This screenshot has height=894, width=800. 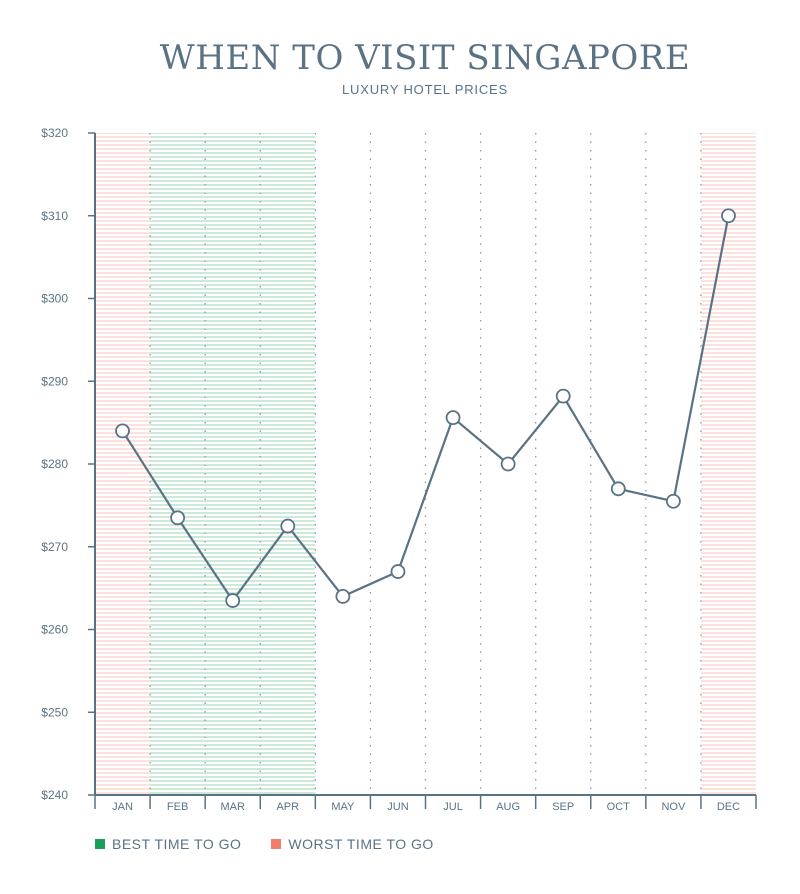 I want to click on x-tick-label: MAY, so click(x=343, y=807).